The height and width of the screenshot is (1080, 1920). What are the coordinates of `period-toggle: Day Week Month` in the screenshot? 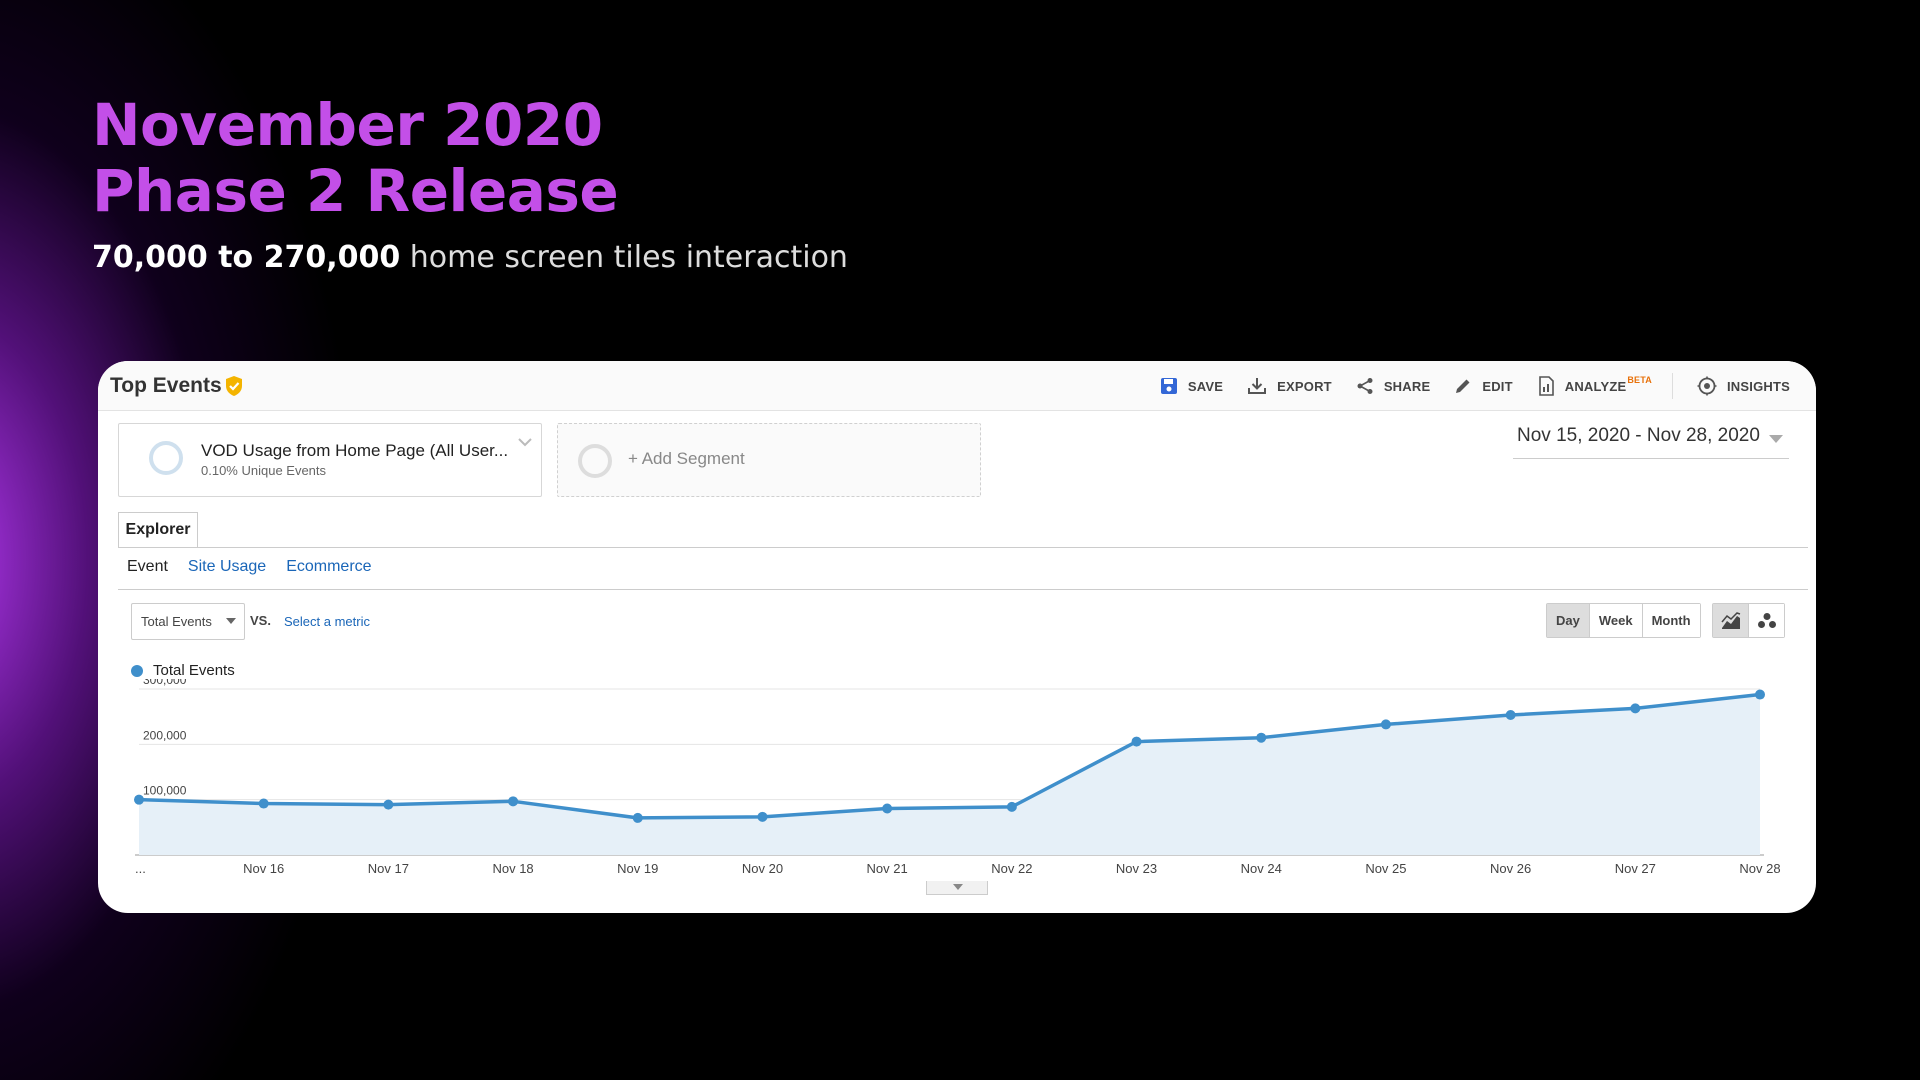 It's located at (1623, 620).